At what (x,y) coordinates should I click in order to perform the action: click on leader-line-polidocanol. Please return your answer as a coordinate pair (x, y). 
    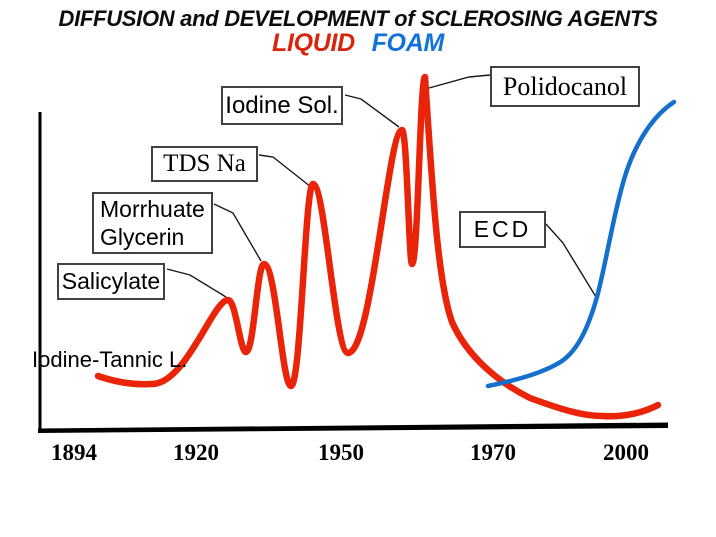
    Looking at the image, I should click on (459, 81).